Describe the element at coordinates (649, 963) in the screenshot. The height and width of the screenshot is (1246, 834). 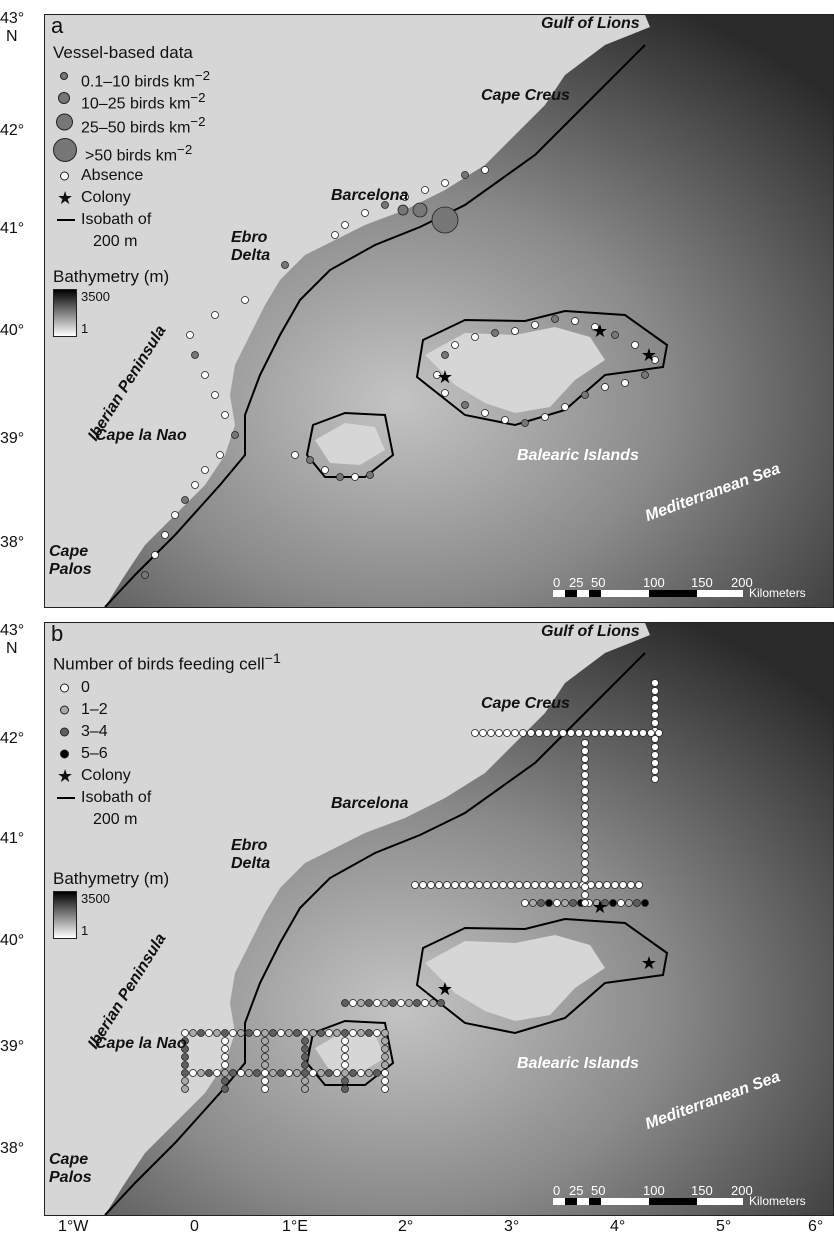
I see `colony-star-icon: ★` at that location.